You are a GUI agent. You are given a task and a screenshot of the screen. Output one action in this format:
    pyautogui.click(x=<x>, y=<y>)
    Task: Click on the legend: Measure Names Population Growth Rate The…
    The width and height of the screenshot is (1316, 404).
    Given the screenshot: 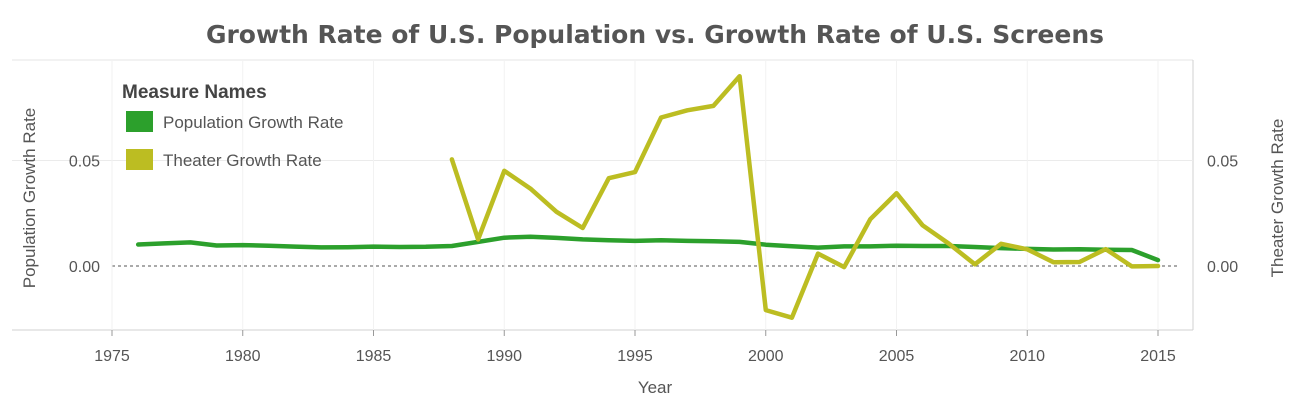 What is the action you would take?
    pyautogui.click(x=233, y=126)
    